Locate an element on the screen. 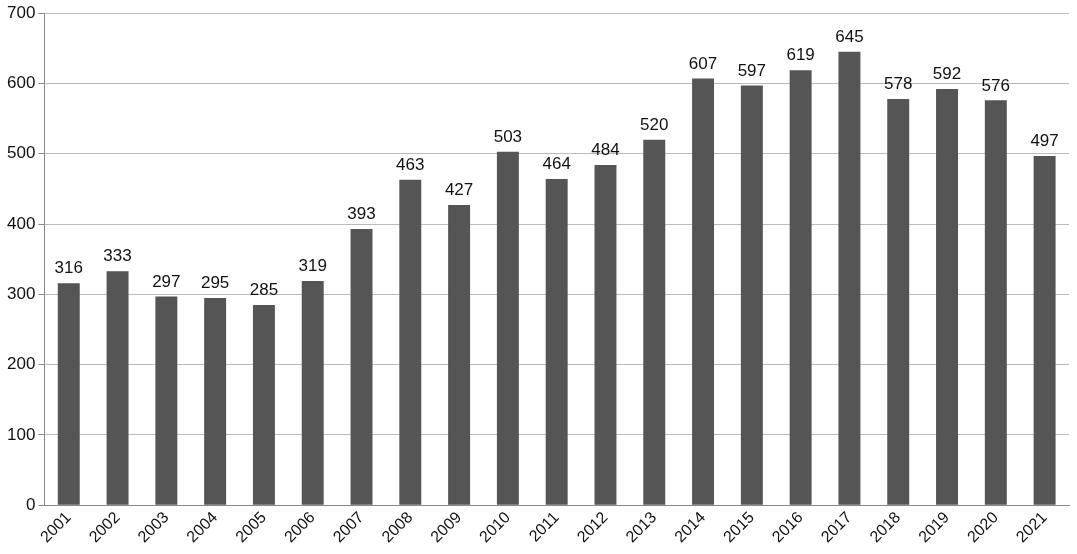  data-label: 520 is located at coordinates (654, 124).